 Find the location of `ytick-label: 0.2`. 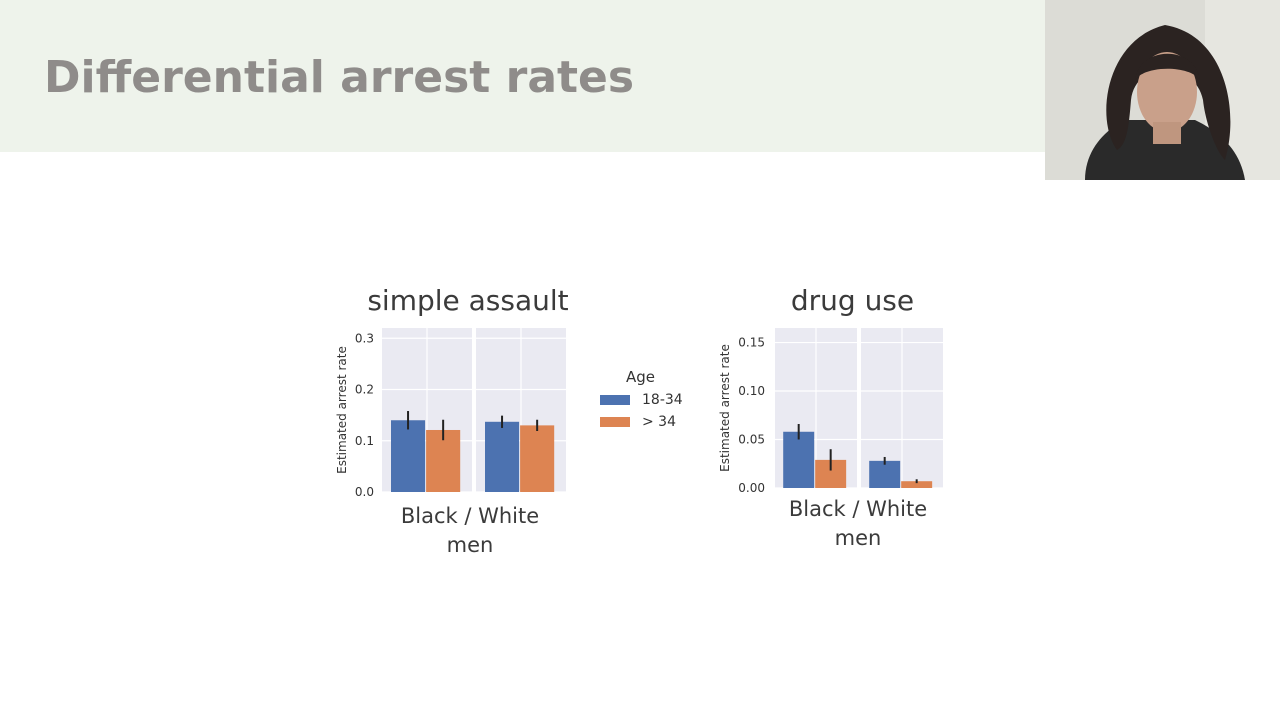

ytick-label: 0.2 is located at coordinates (364, 390).